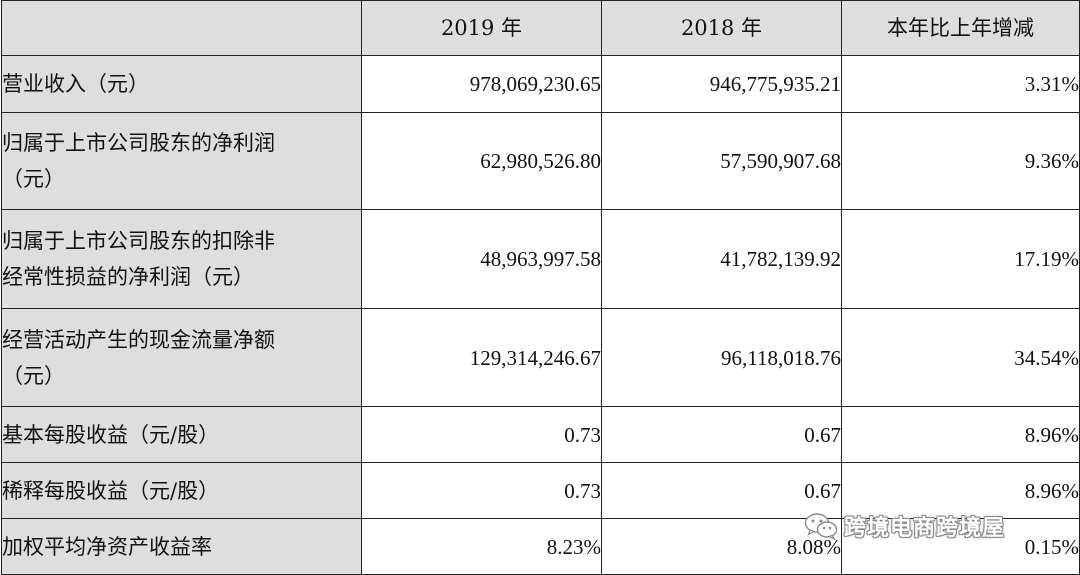  Describe the element at coordinates (181, 357) in the screenshot. I see `row-label-operating-cash-flow: 经营活动产生的现金流量净额 （元）` at that location.